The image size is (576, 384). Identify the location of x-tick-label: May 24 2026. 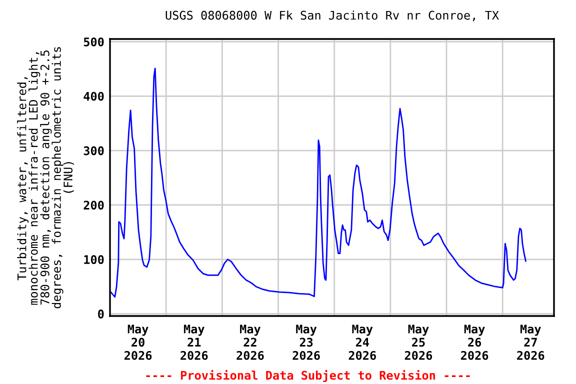
(362, 342).